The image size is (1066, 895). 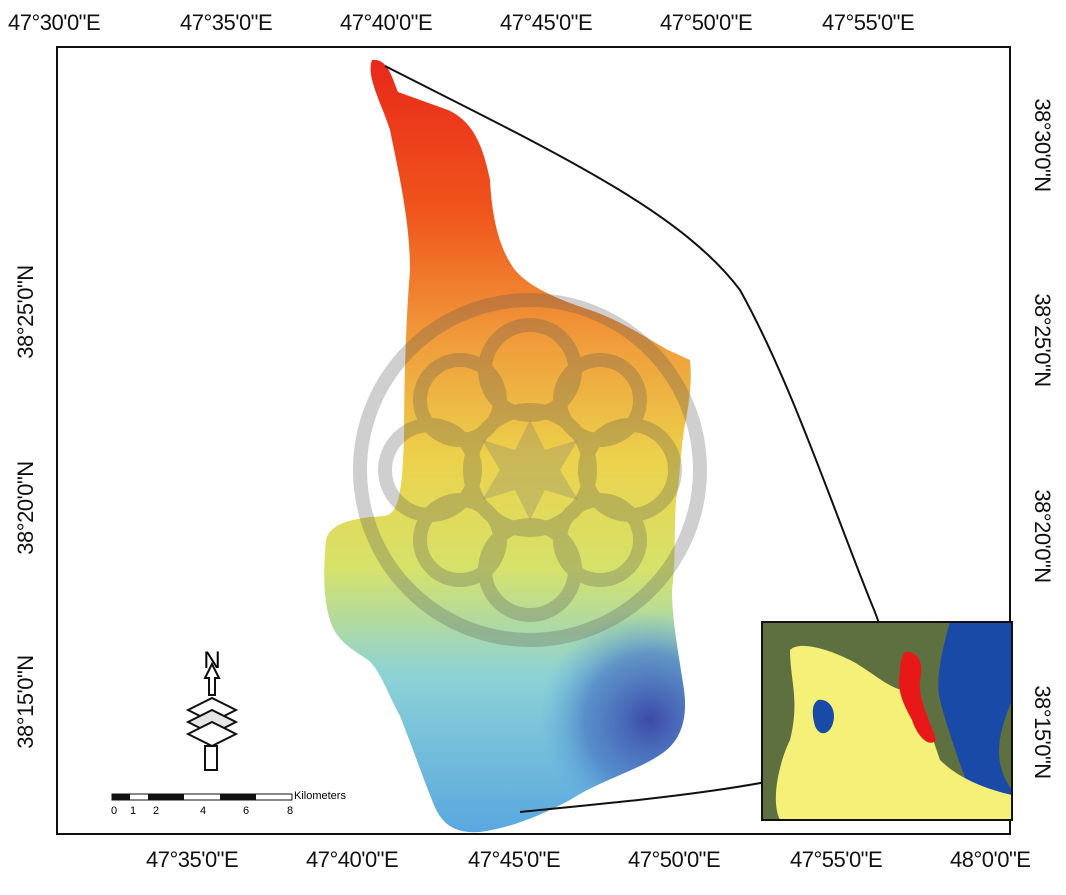 I want to click on scale-bar, so click(x=202, y=797).